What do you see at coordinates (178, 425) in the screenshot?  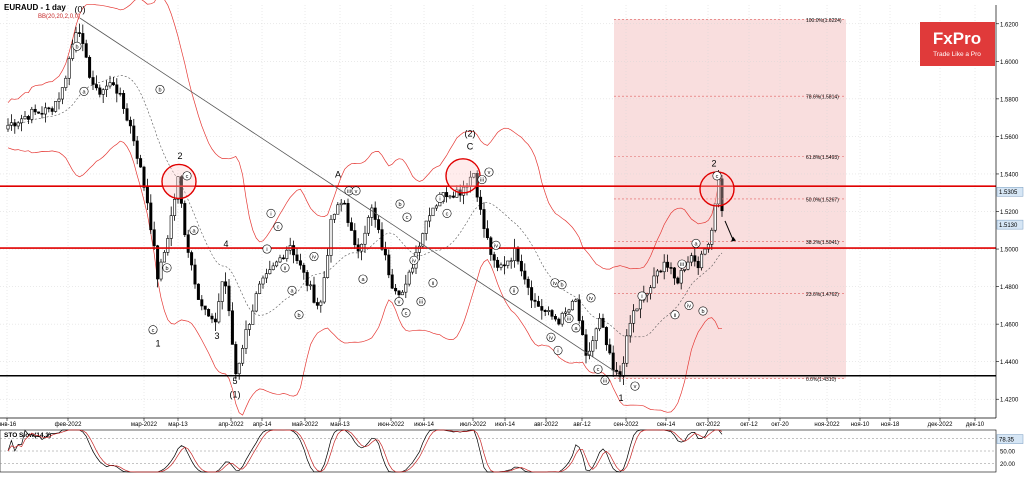 I see `time-tick-label: мар-13` at bounding box center [178, 425].